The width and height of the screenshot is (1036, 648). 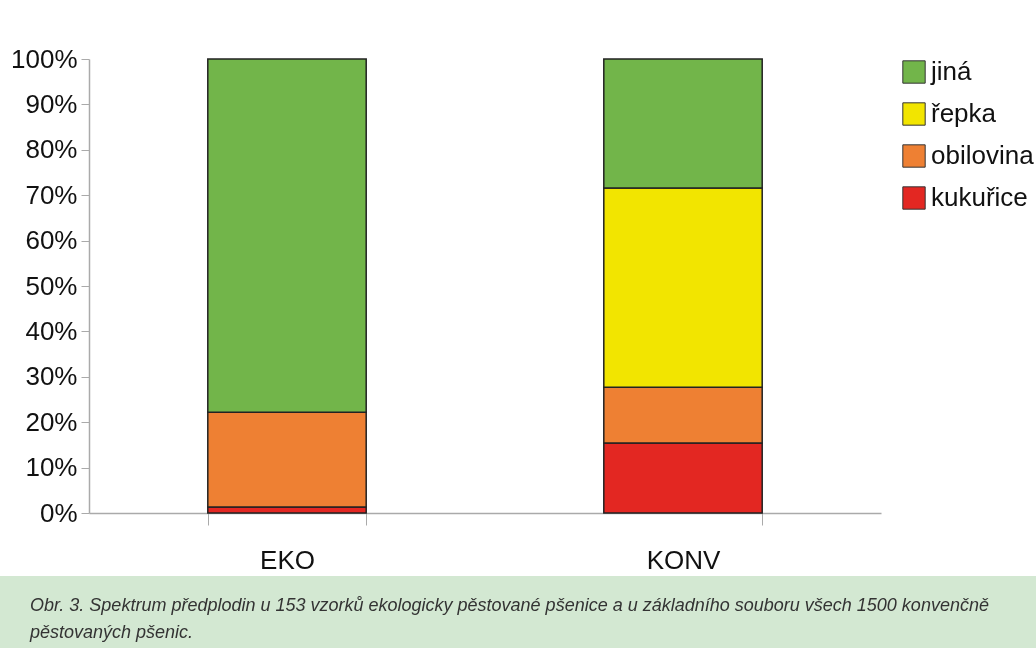 What do you see at coordinates (51, 194) in the screenshot?
I see `y-tick-label: 70%` at bounding box center [51, 194].